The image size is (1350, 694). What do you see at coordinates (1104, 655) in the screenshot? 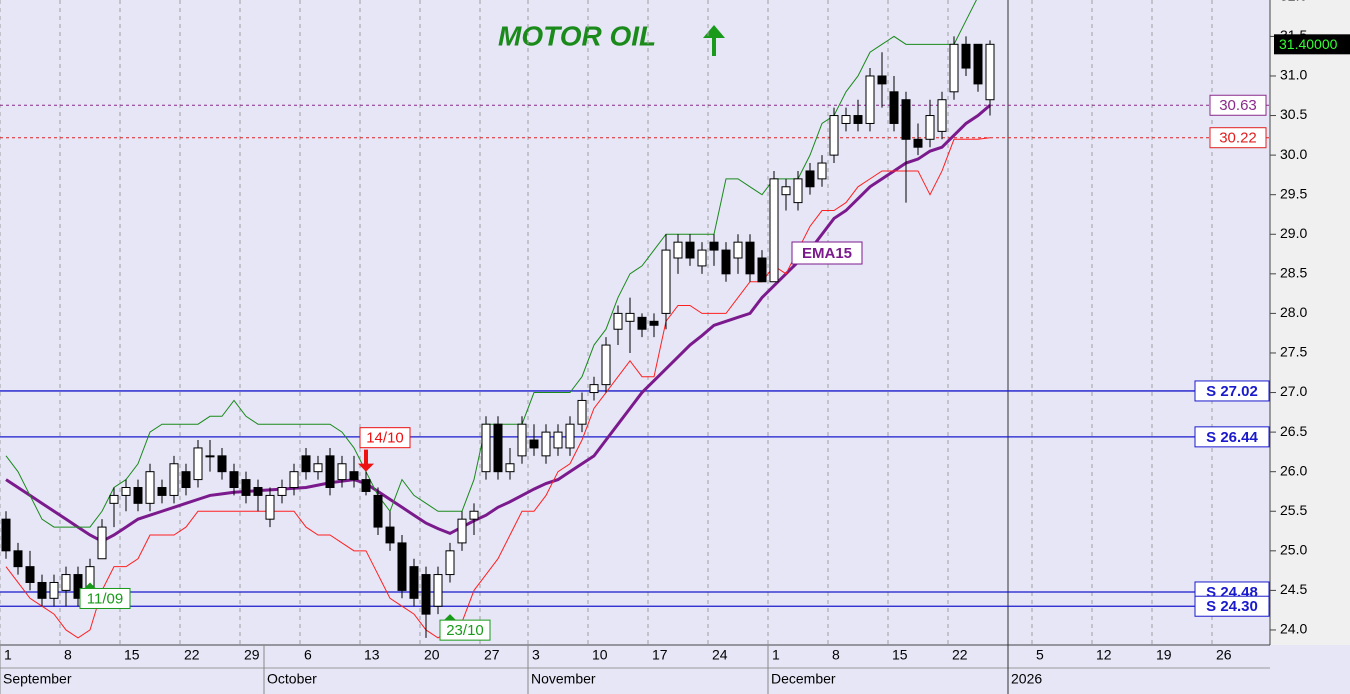
I see `x-tick-label: 12` at bounding box center [1104, 655].